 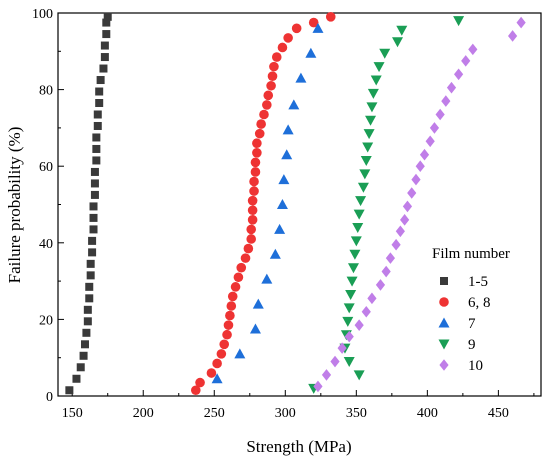 I want to click on y-tick-label: 0, so click(x=49, y=397).